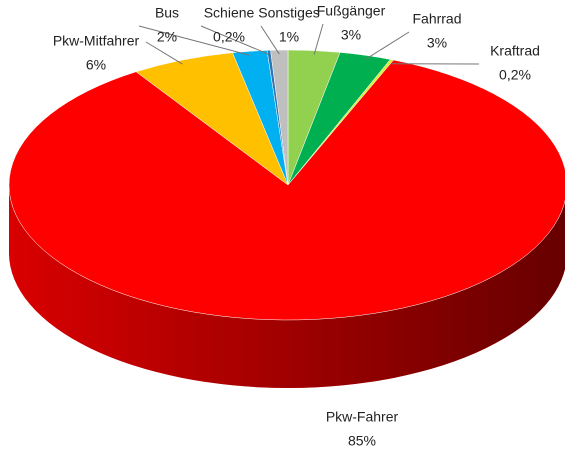 The image size is (565, 454). What do you see at coordinates (289, 37) in the screenshot?
I see `slice-value-label: 1%` at bounding box center [289, 37].